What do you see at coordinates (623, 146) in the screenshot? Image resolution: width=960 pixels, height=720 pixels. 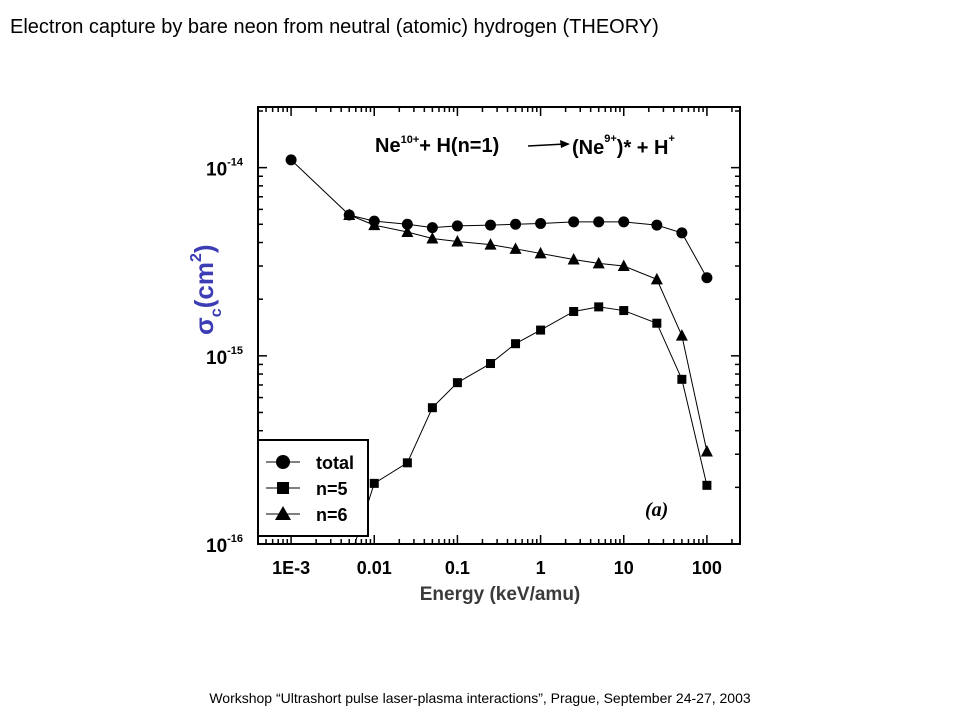 I see `reaction-product-label: (Ne9+)* + H+` at bounding box center [623, 146].